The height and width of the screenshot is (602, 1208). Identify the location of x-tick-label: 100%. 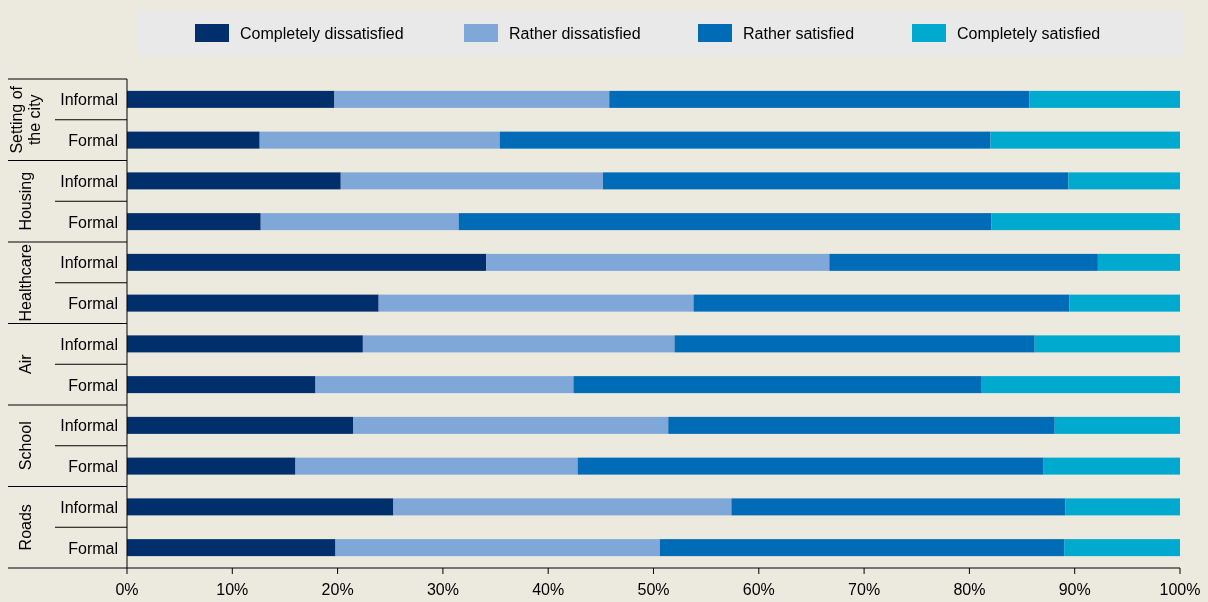
(1180, 589).